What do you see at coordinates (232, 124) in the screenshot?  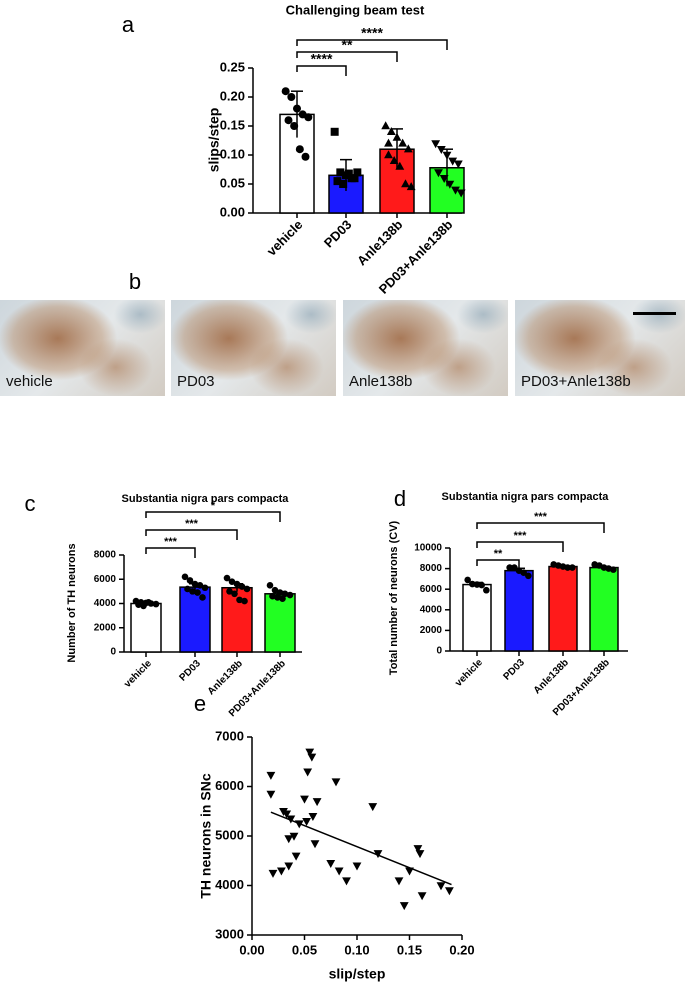 I see `y-tick-label: 0.15` at bounding box center [232, 124].